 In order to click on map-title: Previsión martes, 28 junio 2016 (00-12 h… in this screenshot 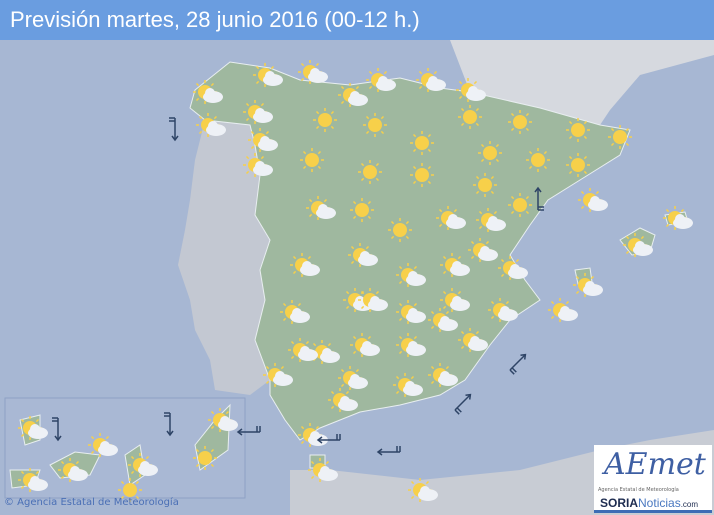, I will do `click(357, 20)`.